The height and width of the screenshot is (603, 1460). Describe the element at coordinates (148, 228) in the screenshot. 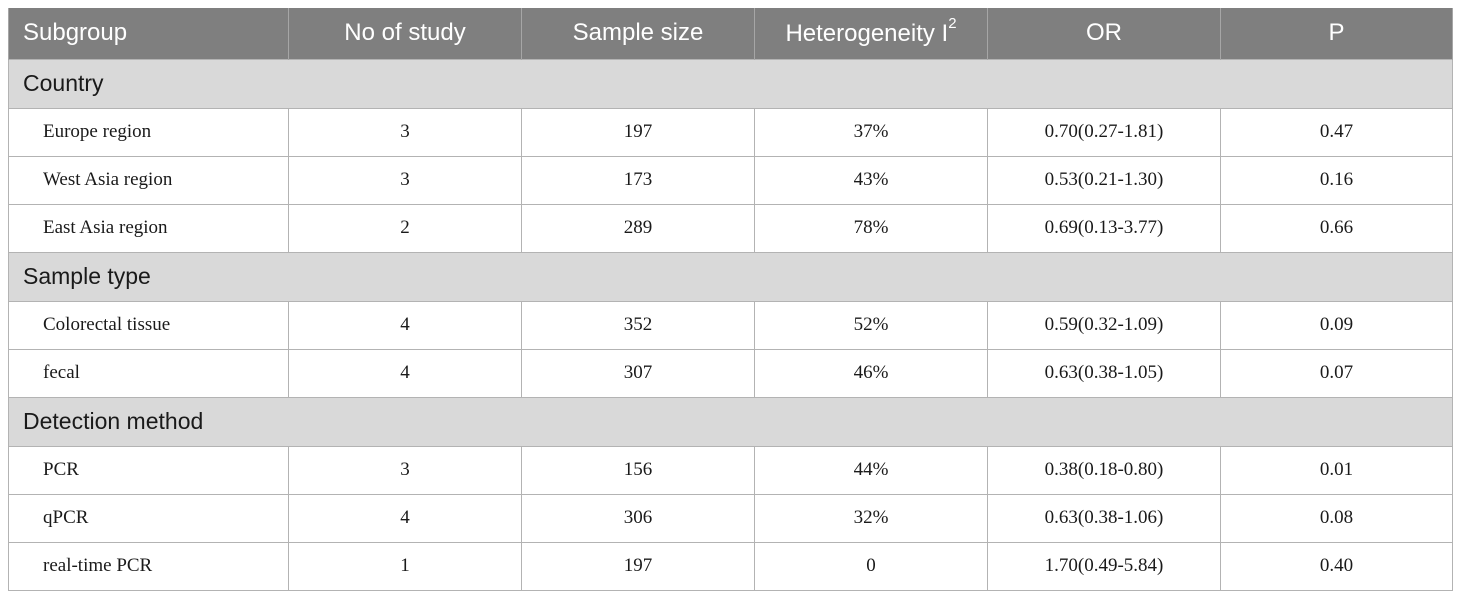

I see `row-label: East Asia region` at that location.